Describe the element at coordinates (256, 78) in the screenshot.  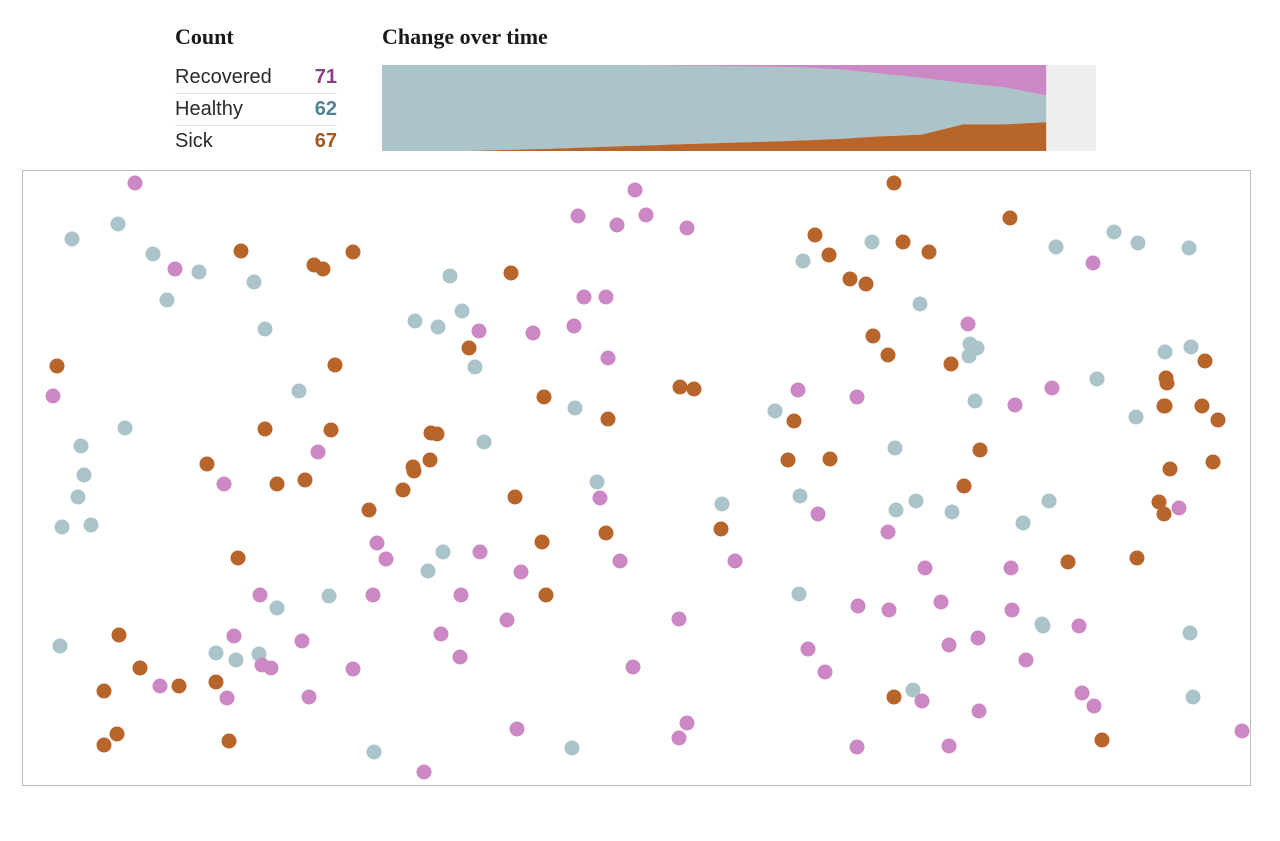
I see `count-row-recovered: Recovered 71` at that location.